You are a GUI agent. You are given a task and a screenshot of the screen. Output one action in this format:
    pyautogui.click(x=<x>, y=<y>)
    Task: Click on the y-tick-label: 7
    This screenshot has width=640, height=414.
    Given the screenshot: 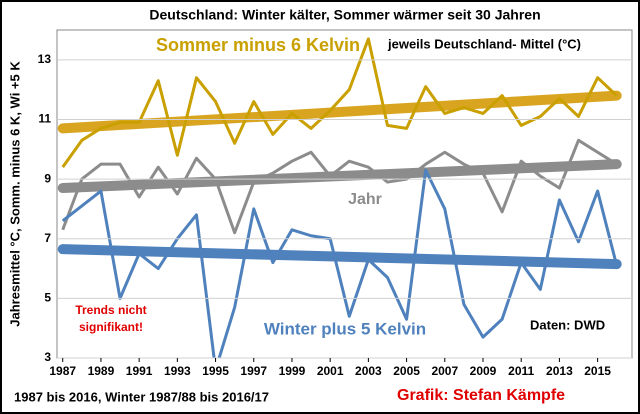 What is the action you would take?
    pyautogui.click(x=47, y=238)
    